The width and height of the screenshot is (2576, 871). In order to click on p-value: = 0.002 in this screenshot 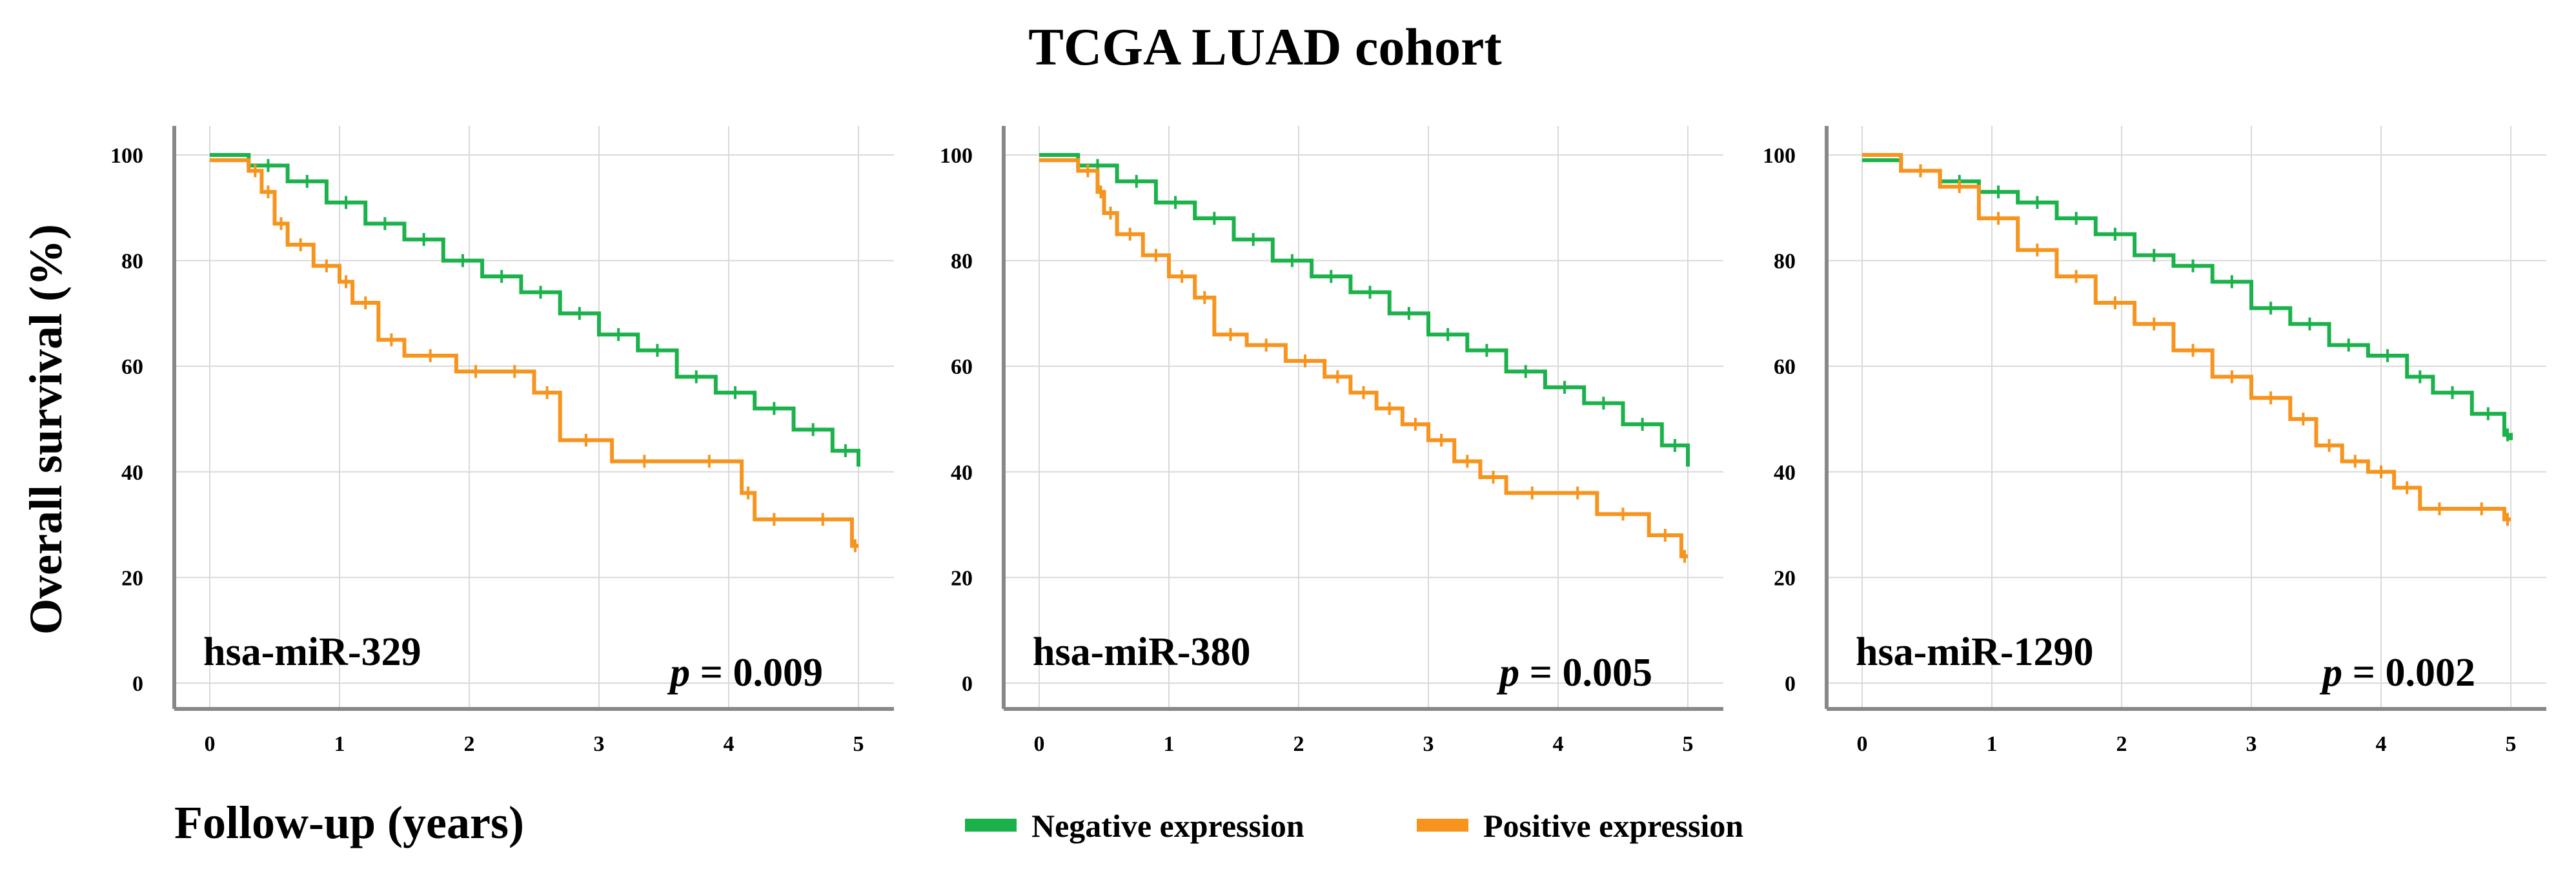, I will do `click(2408, 673)`.